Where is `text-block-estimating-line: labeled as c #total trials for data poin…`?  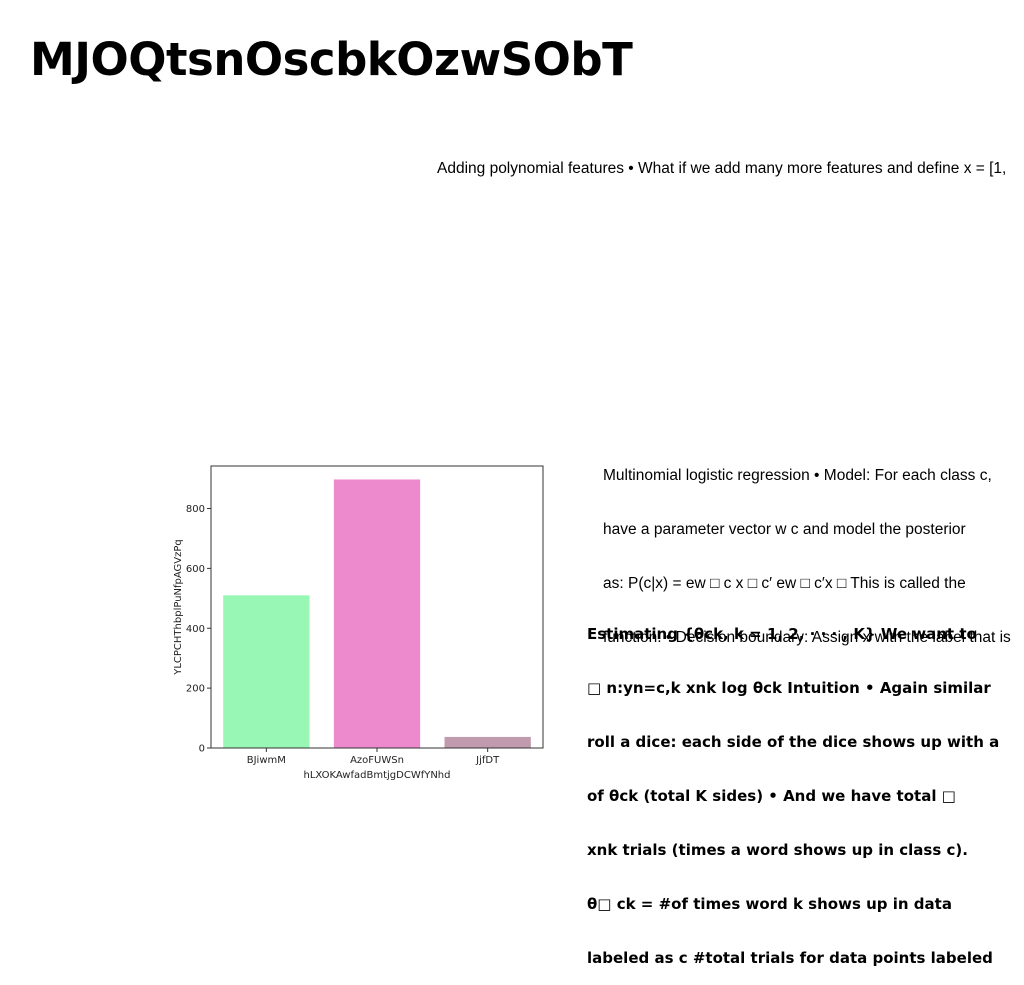
text-block-estimating-line: labeled as c #total trials for data poin… is located at coordinates (790, 958).